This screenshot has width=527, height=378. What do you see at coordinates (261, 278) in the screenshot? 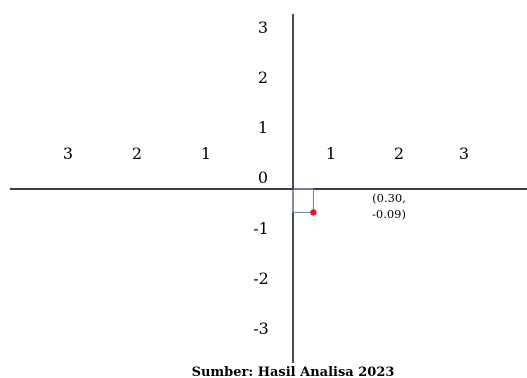
I see `y-tick-label-neg-2: -2` at bounding box center [261, 278].